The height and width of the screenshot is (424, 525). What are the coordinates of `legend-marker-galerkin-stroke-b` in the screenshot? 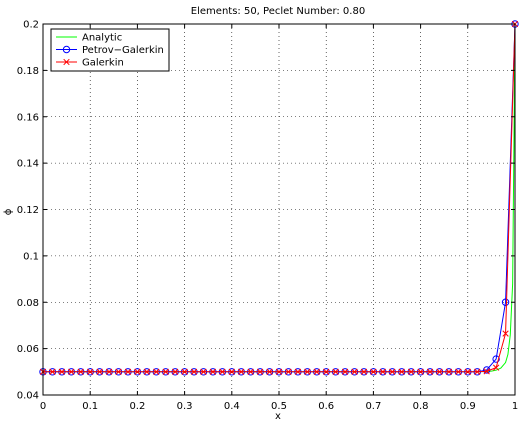 It's located at (66, 62).